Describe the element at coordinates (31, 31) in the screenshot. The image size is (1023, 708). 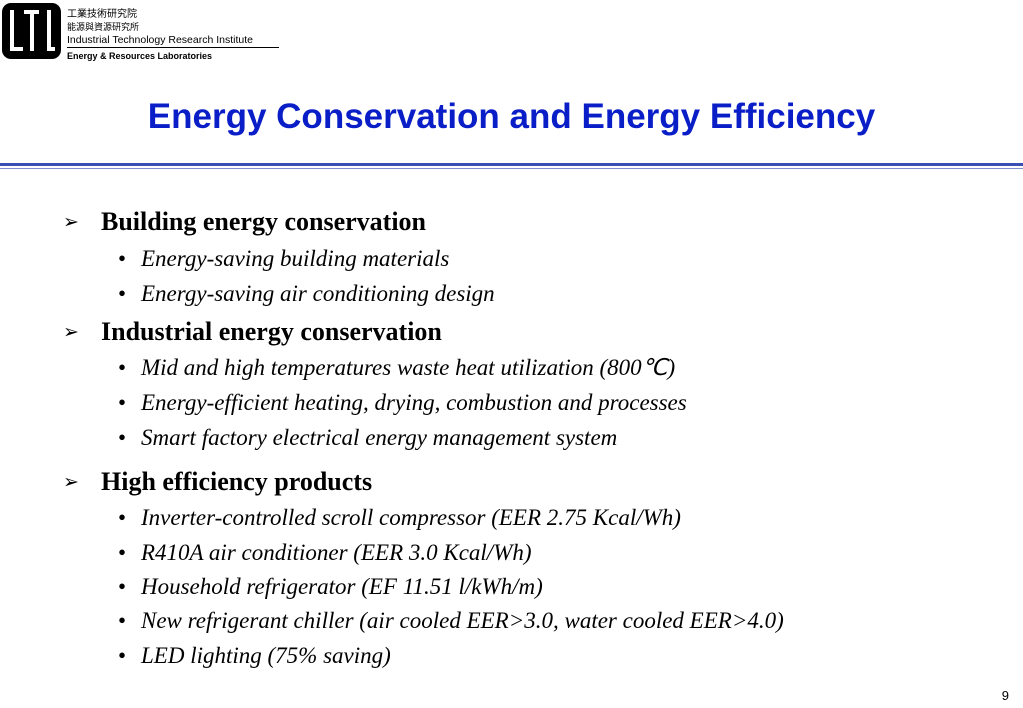
I see `itri-logo` at that location.